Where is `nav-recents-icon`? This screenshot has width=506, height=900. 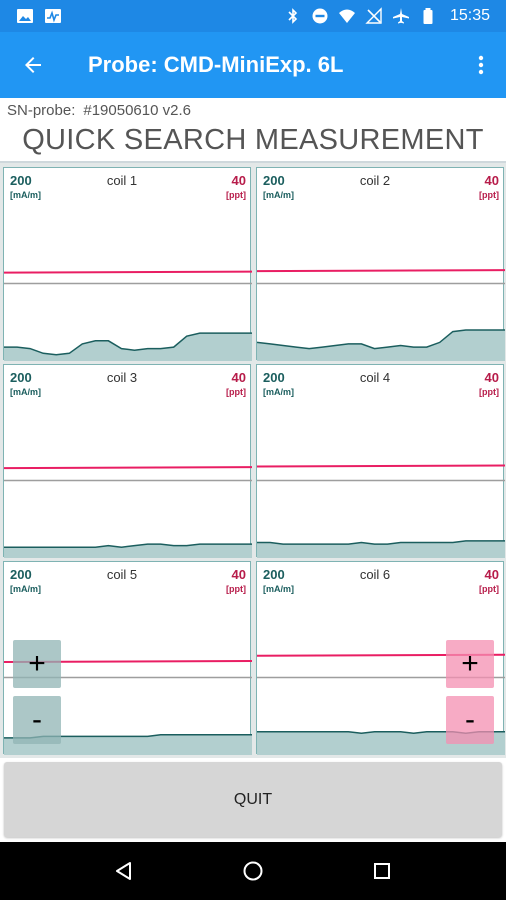 nav-recents-icon is located at coordinates (381, 871).